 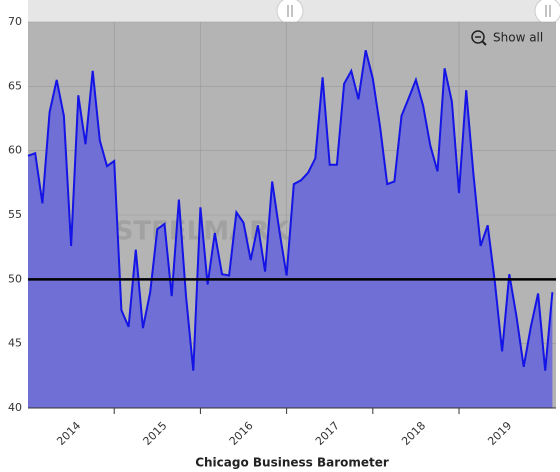 What do you see at coordinates (15, 343) in the screenshot?
I see `y-tick-label: 45` at bounding box center [15, 343].